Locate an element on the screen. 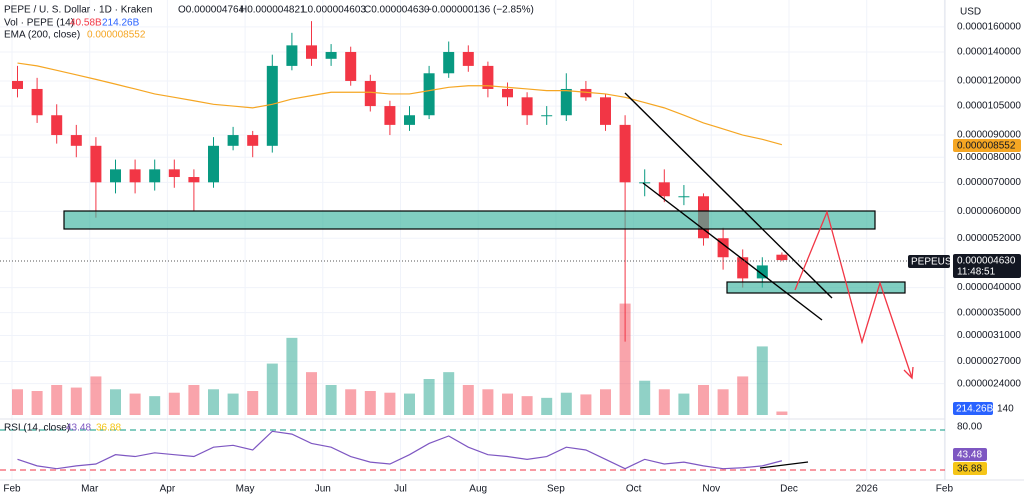 The width and height of the screenshot is (1024, 498). x-tick-label: Apr is located at coordinates (168, 489).